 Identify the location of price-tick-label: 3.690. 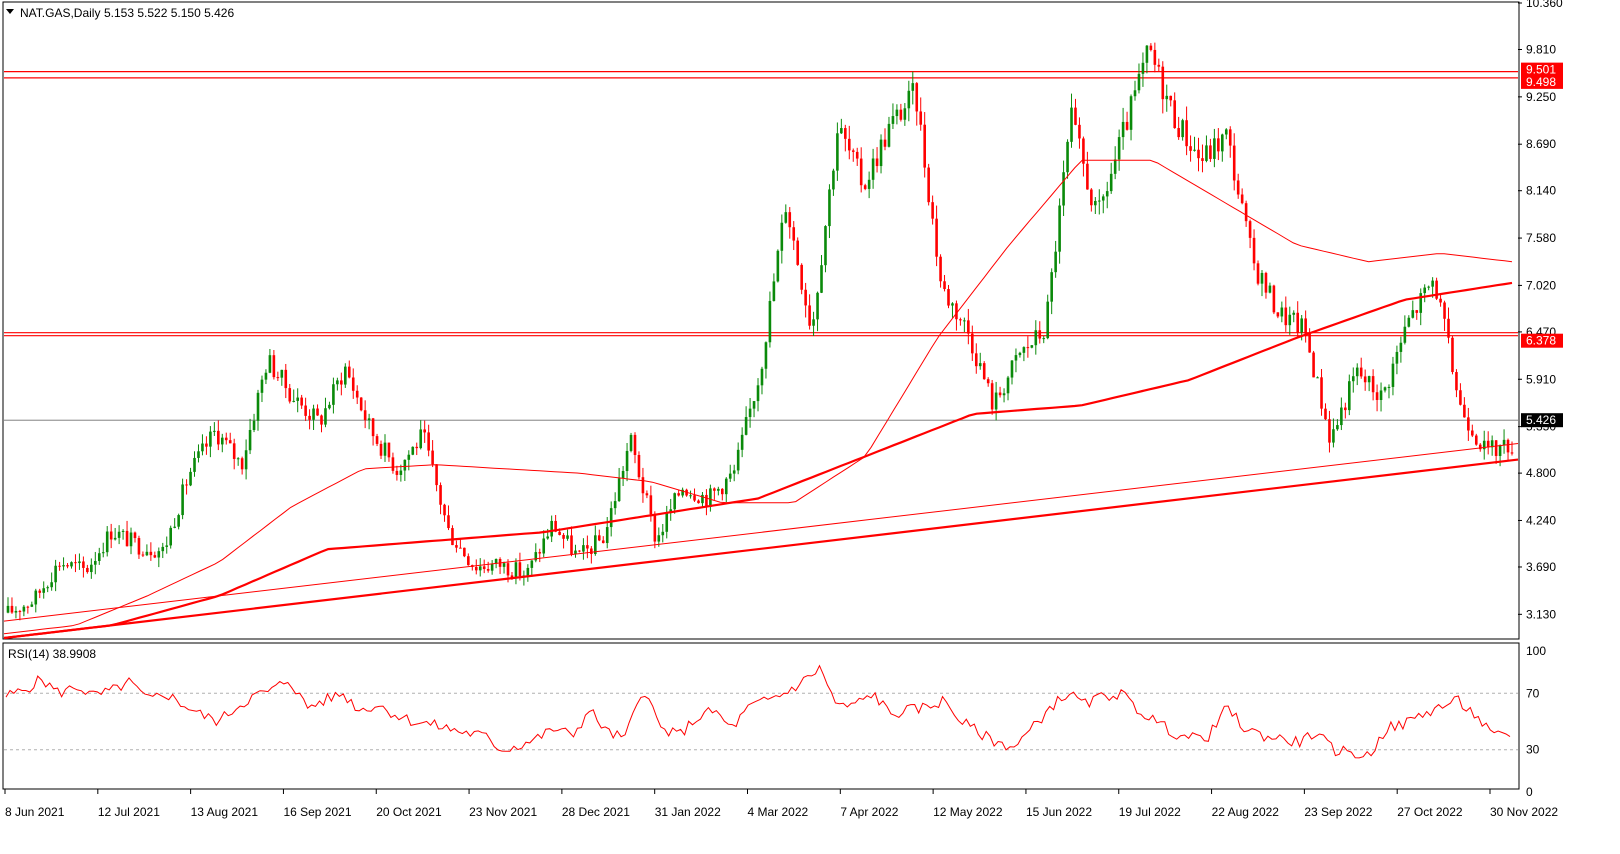
(1541, 567).